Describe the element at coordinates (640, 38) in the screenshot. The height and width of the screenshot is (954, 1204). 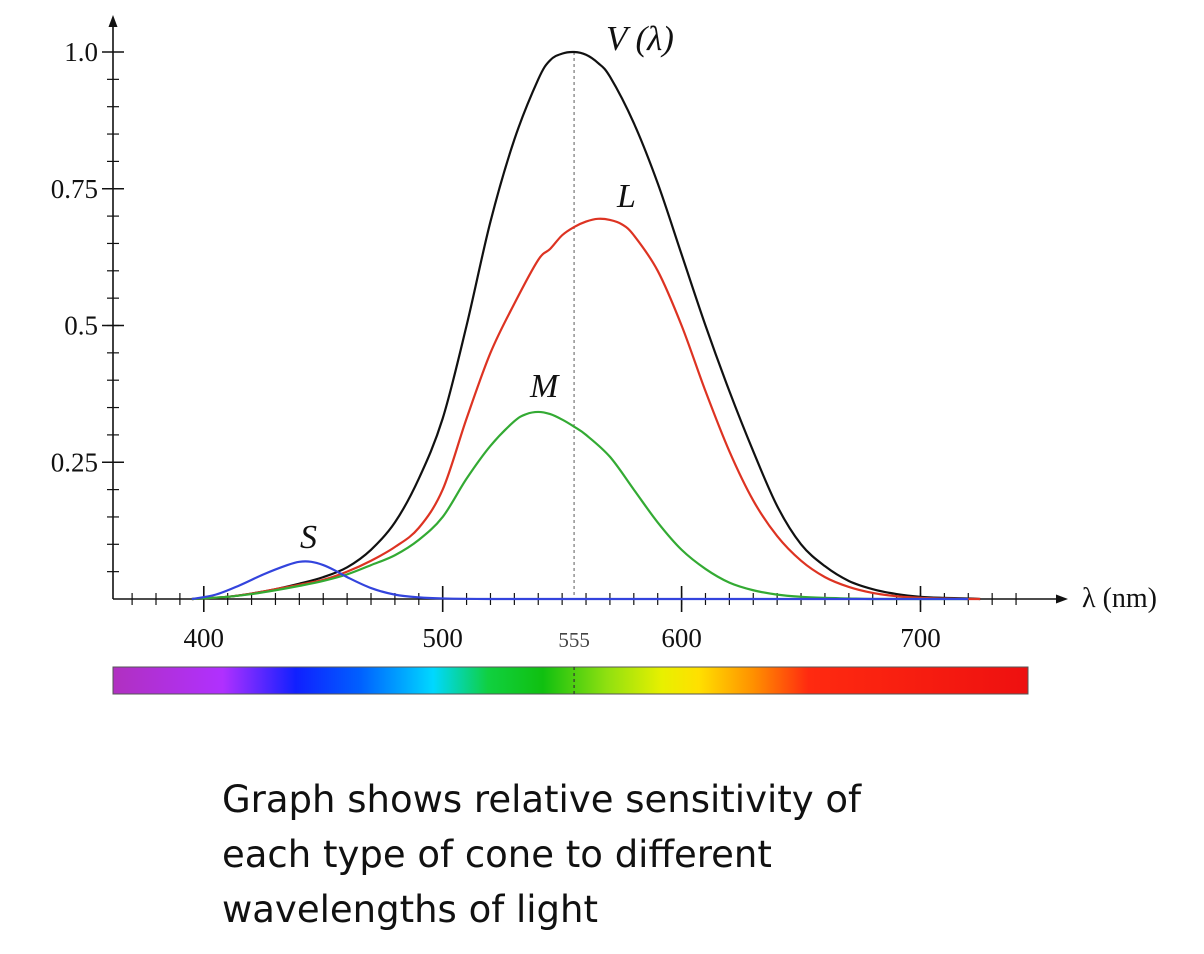
I see `curve-label-v: V (λ)` at that location.